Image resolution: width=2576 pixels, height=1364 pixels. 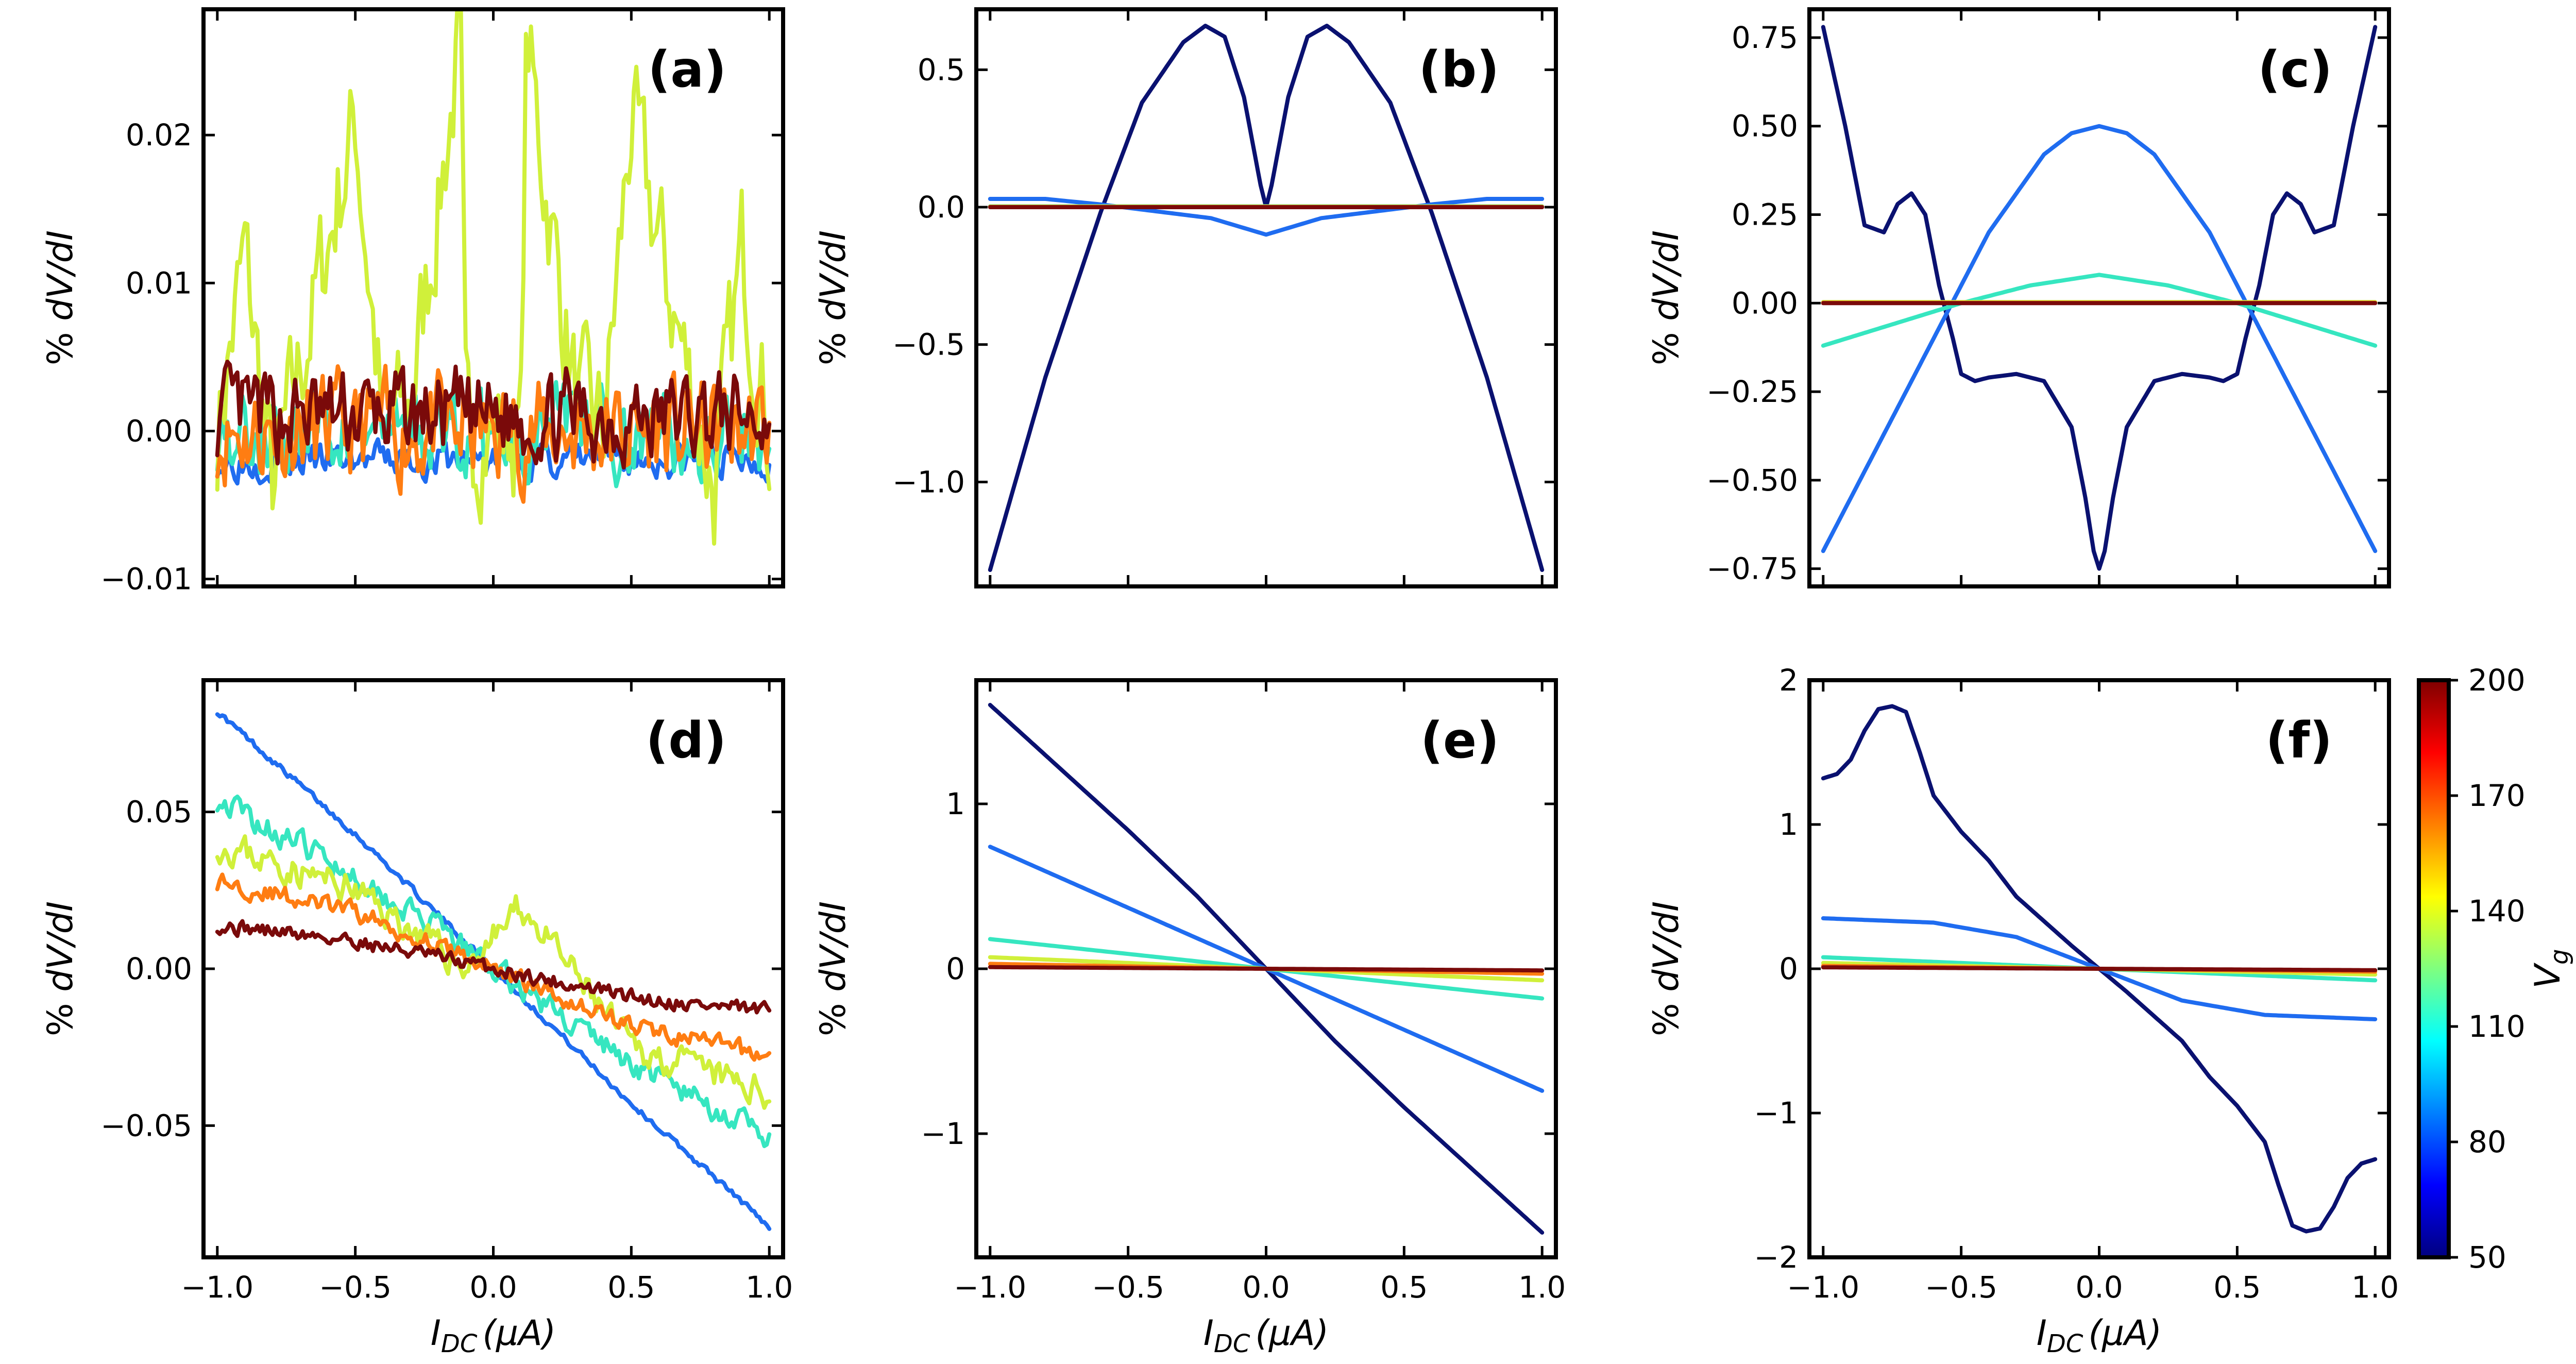 I want to click on y-tick-label: −2, so click(x=1776, y=1258).